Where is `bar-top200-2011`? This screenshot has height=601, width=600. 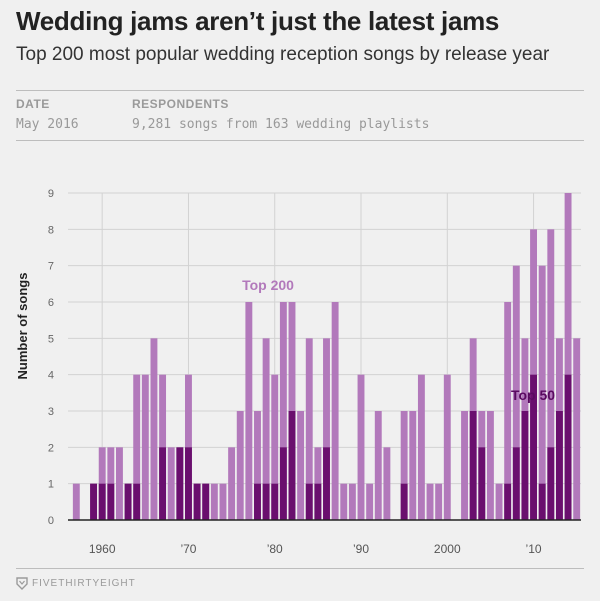
bar-top200-2011 is located at coordinates (542, 392).